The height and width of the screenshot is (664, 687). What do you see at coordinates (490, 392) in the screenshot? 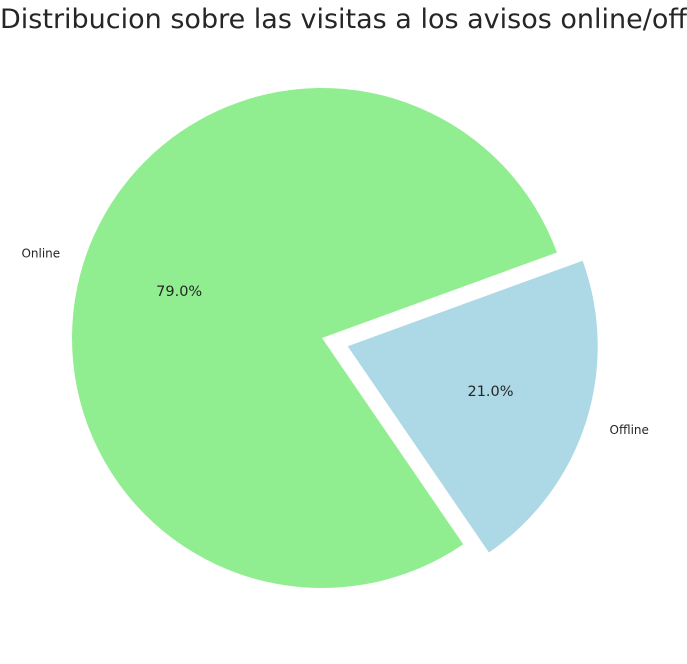
I see `slice-pct-offline: 21.0%` at bounding box center [490, 392].